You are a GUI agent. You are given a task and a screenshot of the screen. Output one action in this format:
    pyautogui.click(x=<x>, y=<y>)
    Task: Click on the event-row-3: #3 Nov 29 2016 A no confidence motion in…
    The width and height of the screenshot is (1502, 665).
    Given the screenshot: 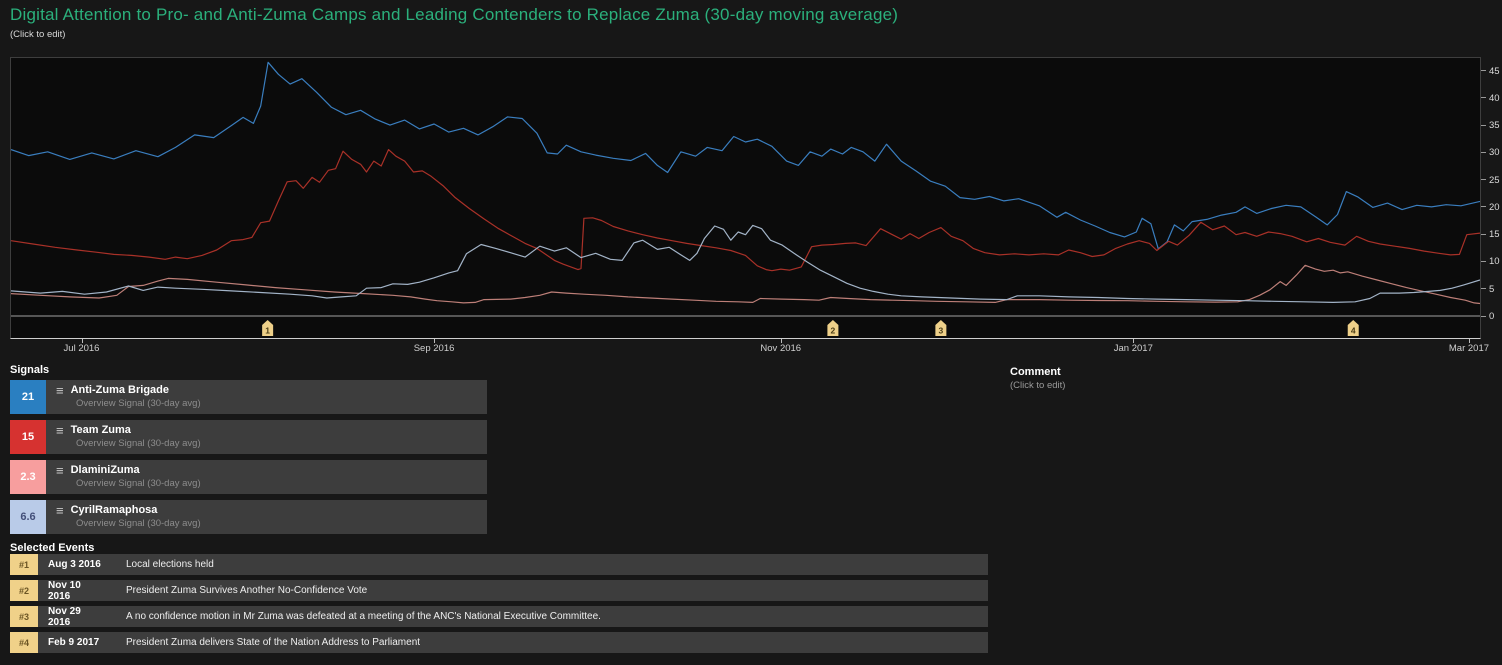 What is the action you would take?
    pyautogui.click(x=499, y=616)
    